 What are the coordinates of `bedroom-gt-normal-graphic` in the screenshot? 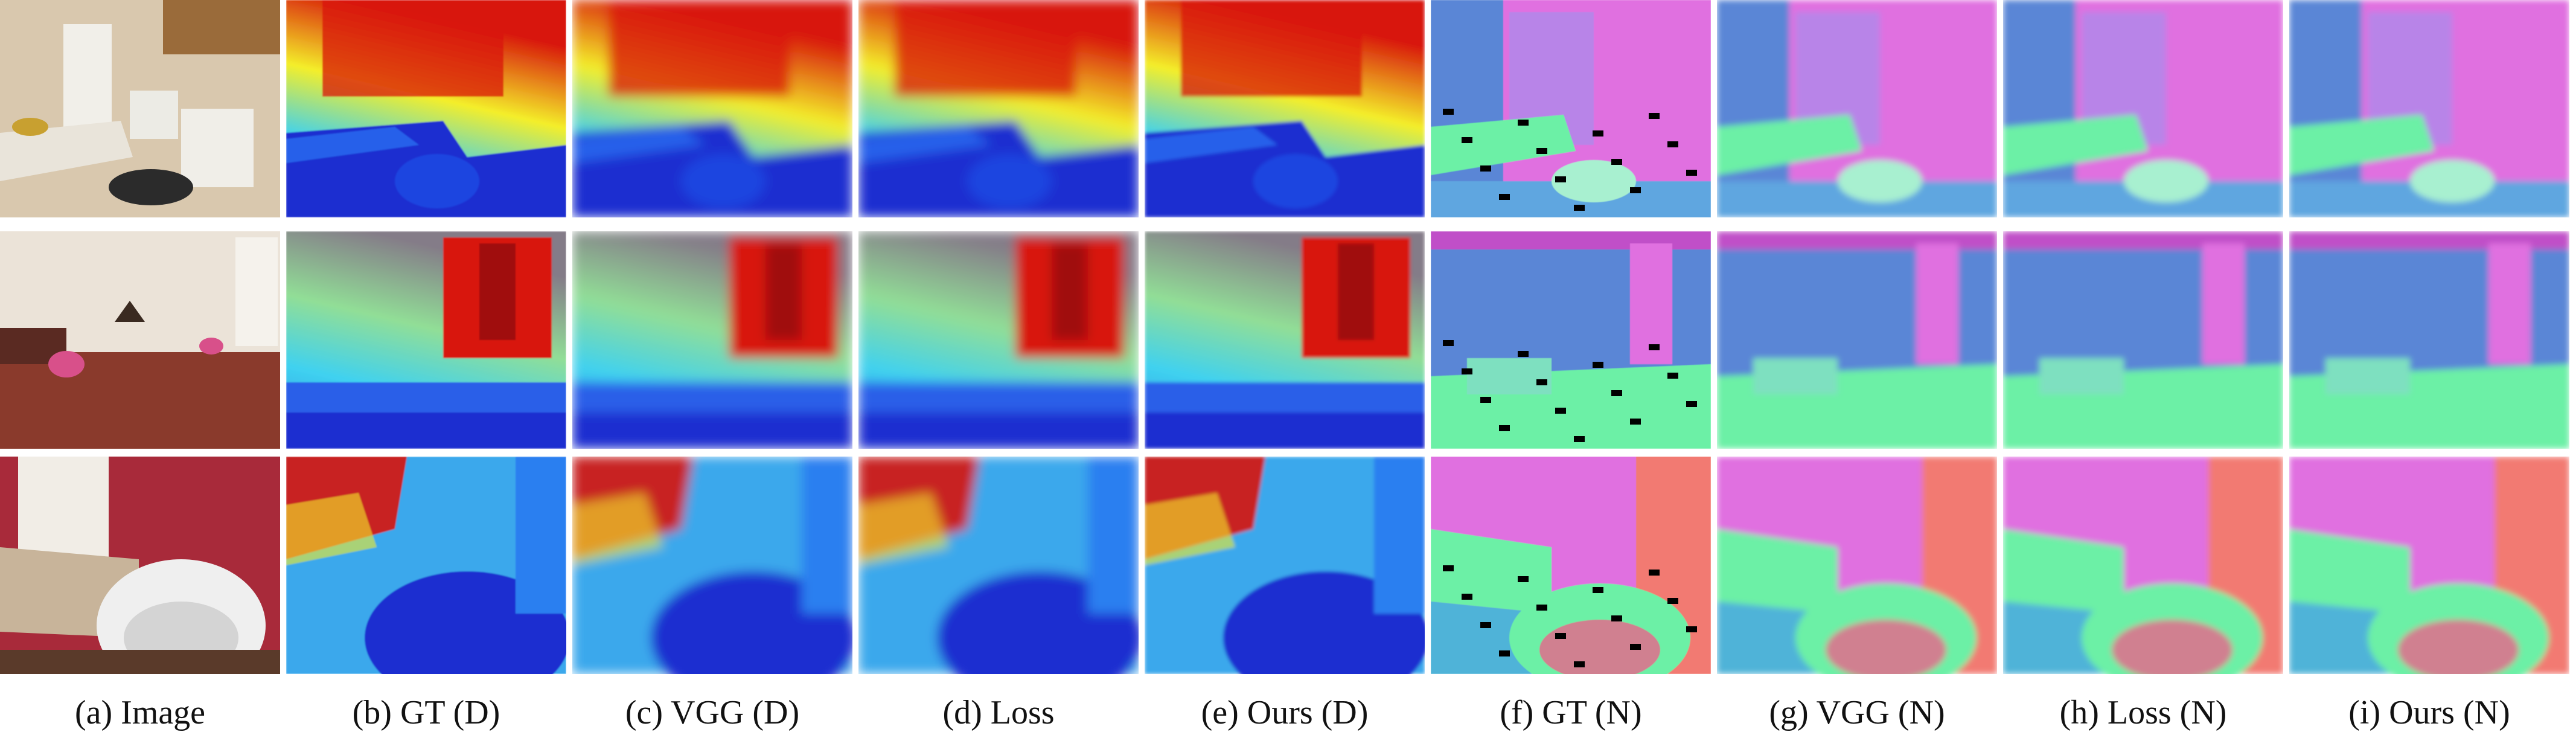 It's located at (1571, 340).